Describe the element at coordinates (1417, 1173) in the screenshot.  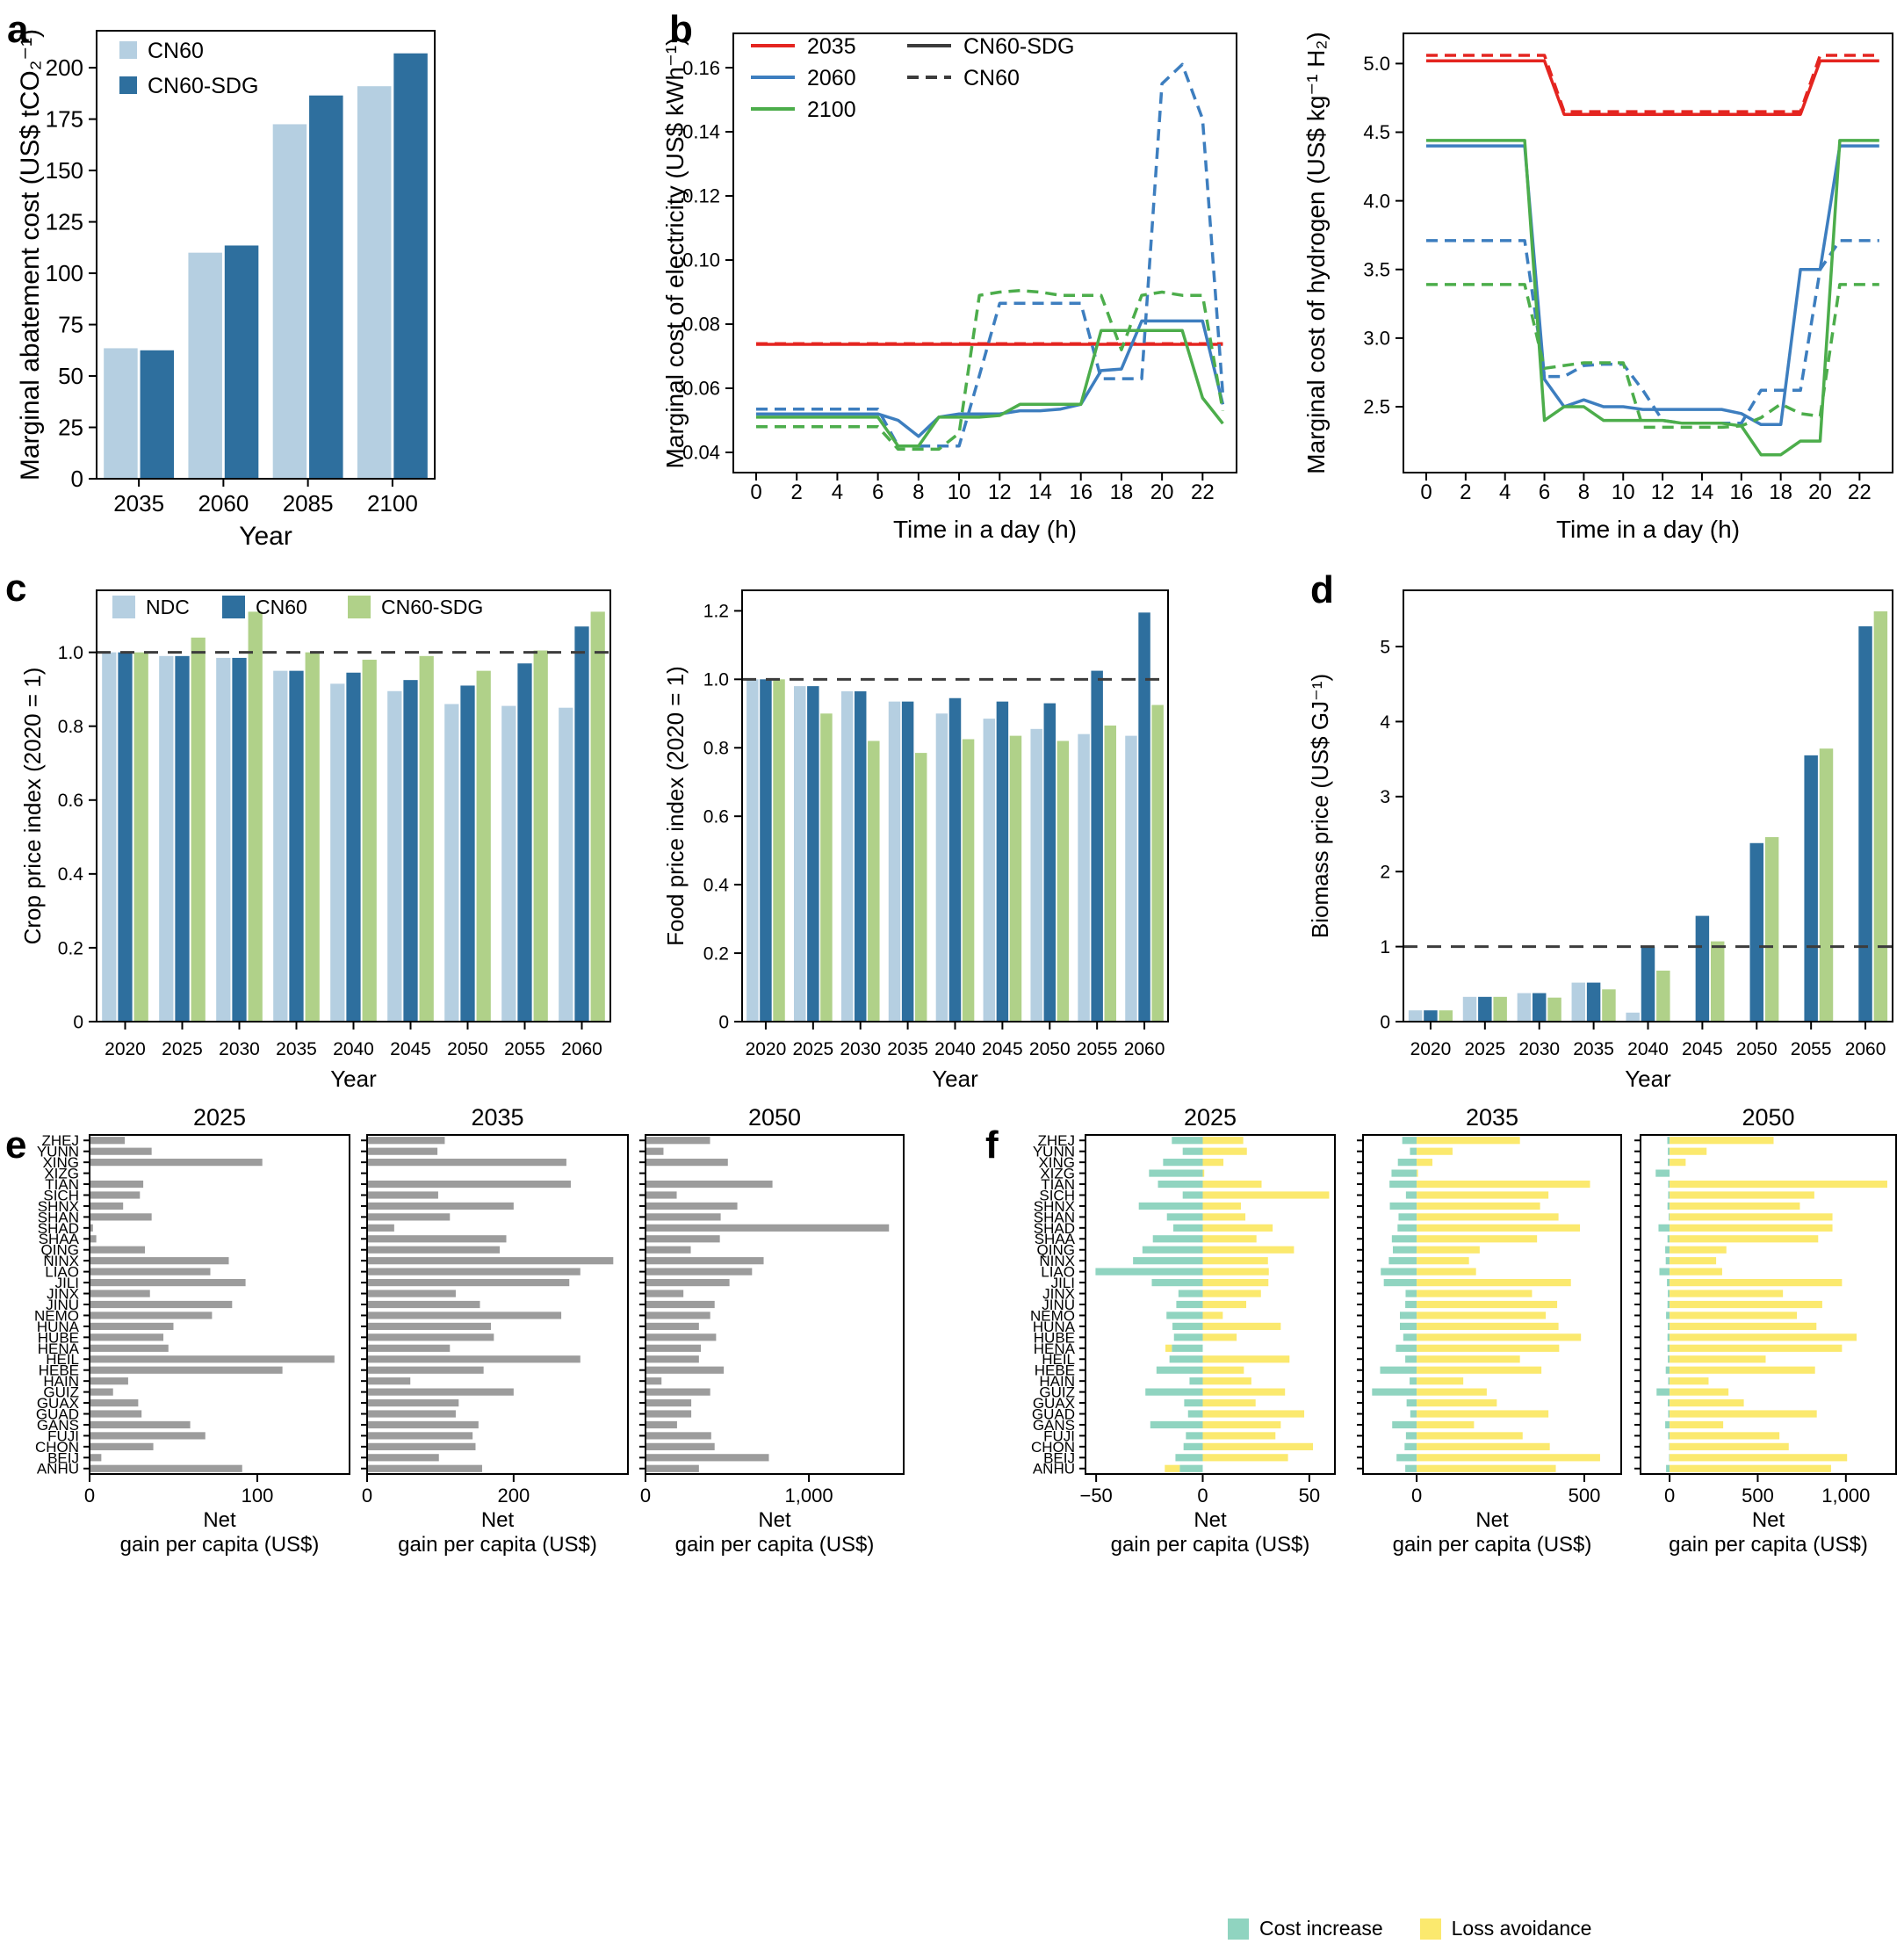
I see `loss-bar-XIZG` at that location.